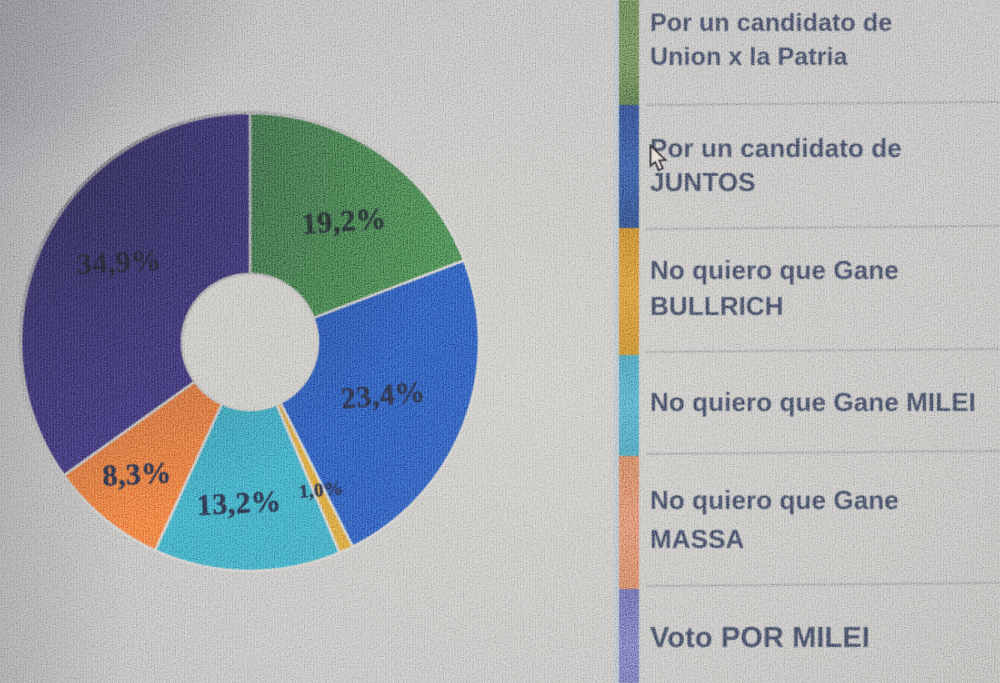 The height and width of the screenshot is (683, 1000). Describe the element at coordinates (344, 221) in the screenshot. I see `svg-text: 19,2%` at that location.